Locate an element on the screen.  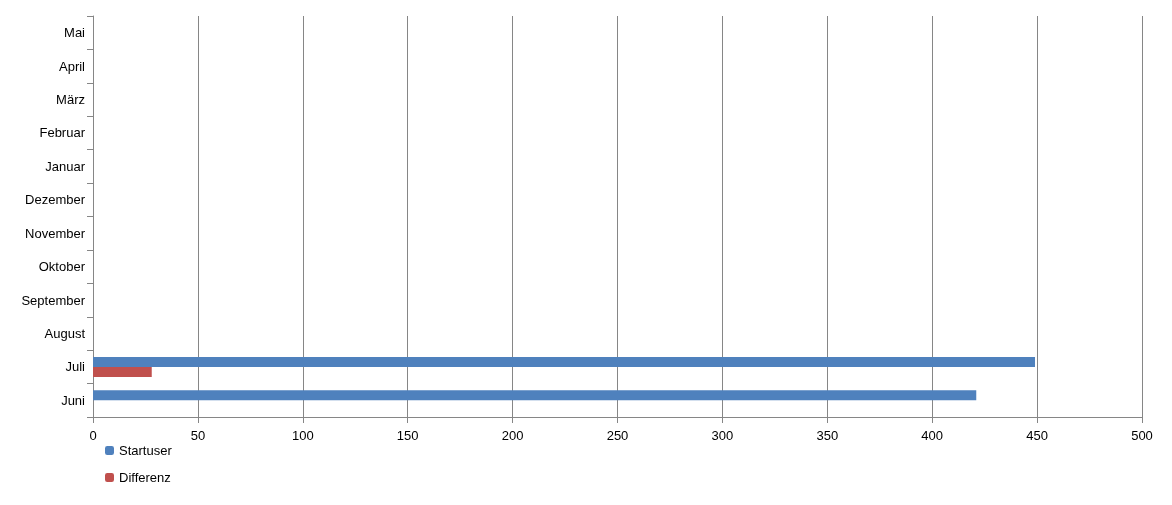
y-tick-label: Juni is located at coordinates (73, 400).